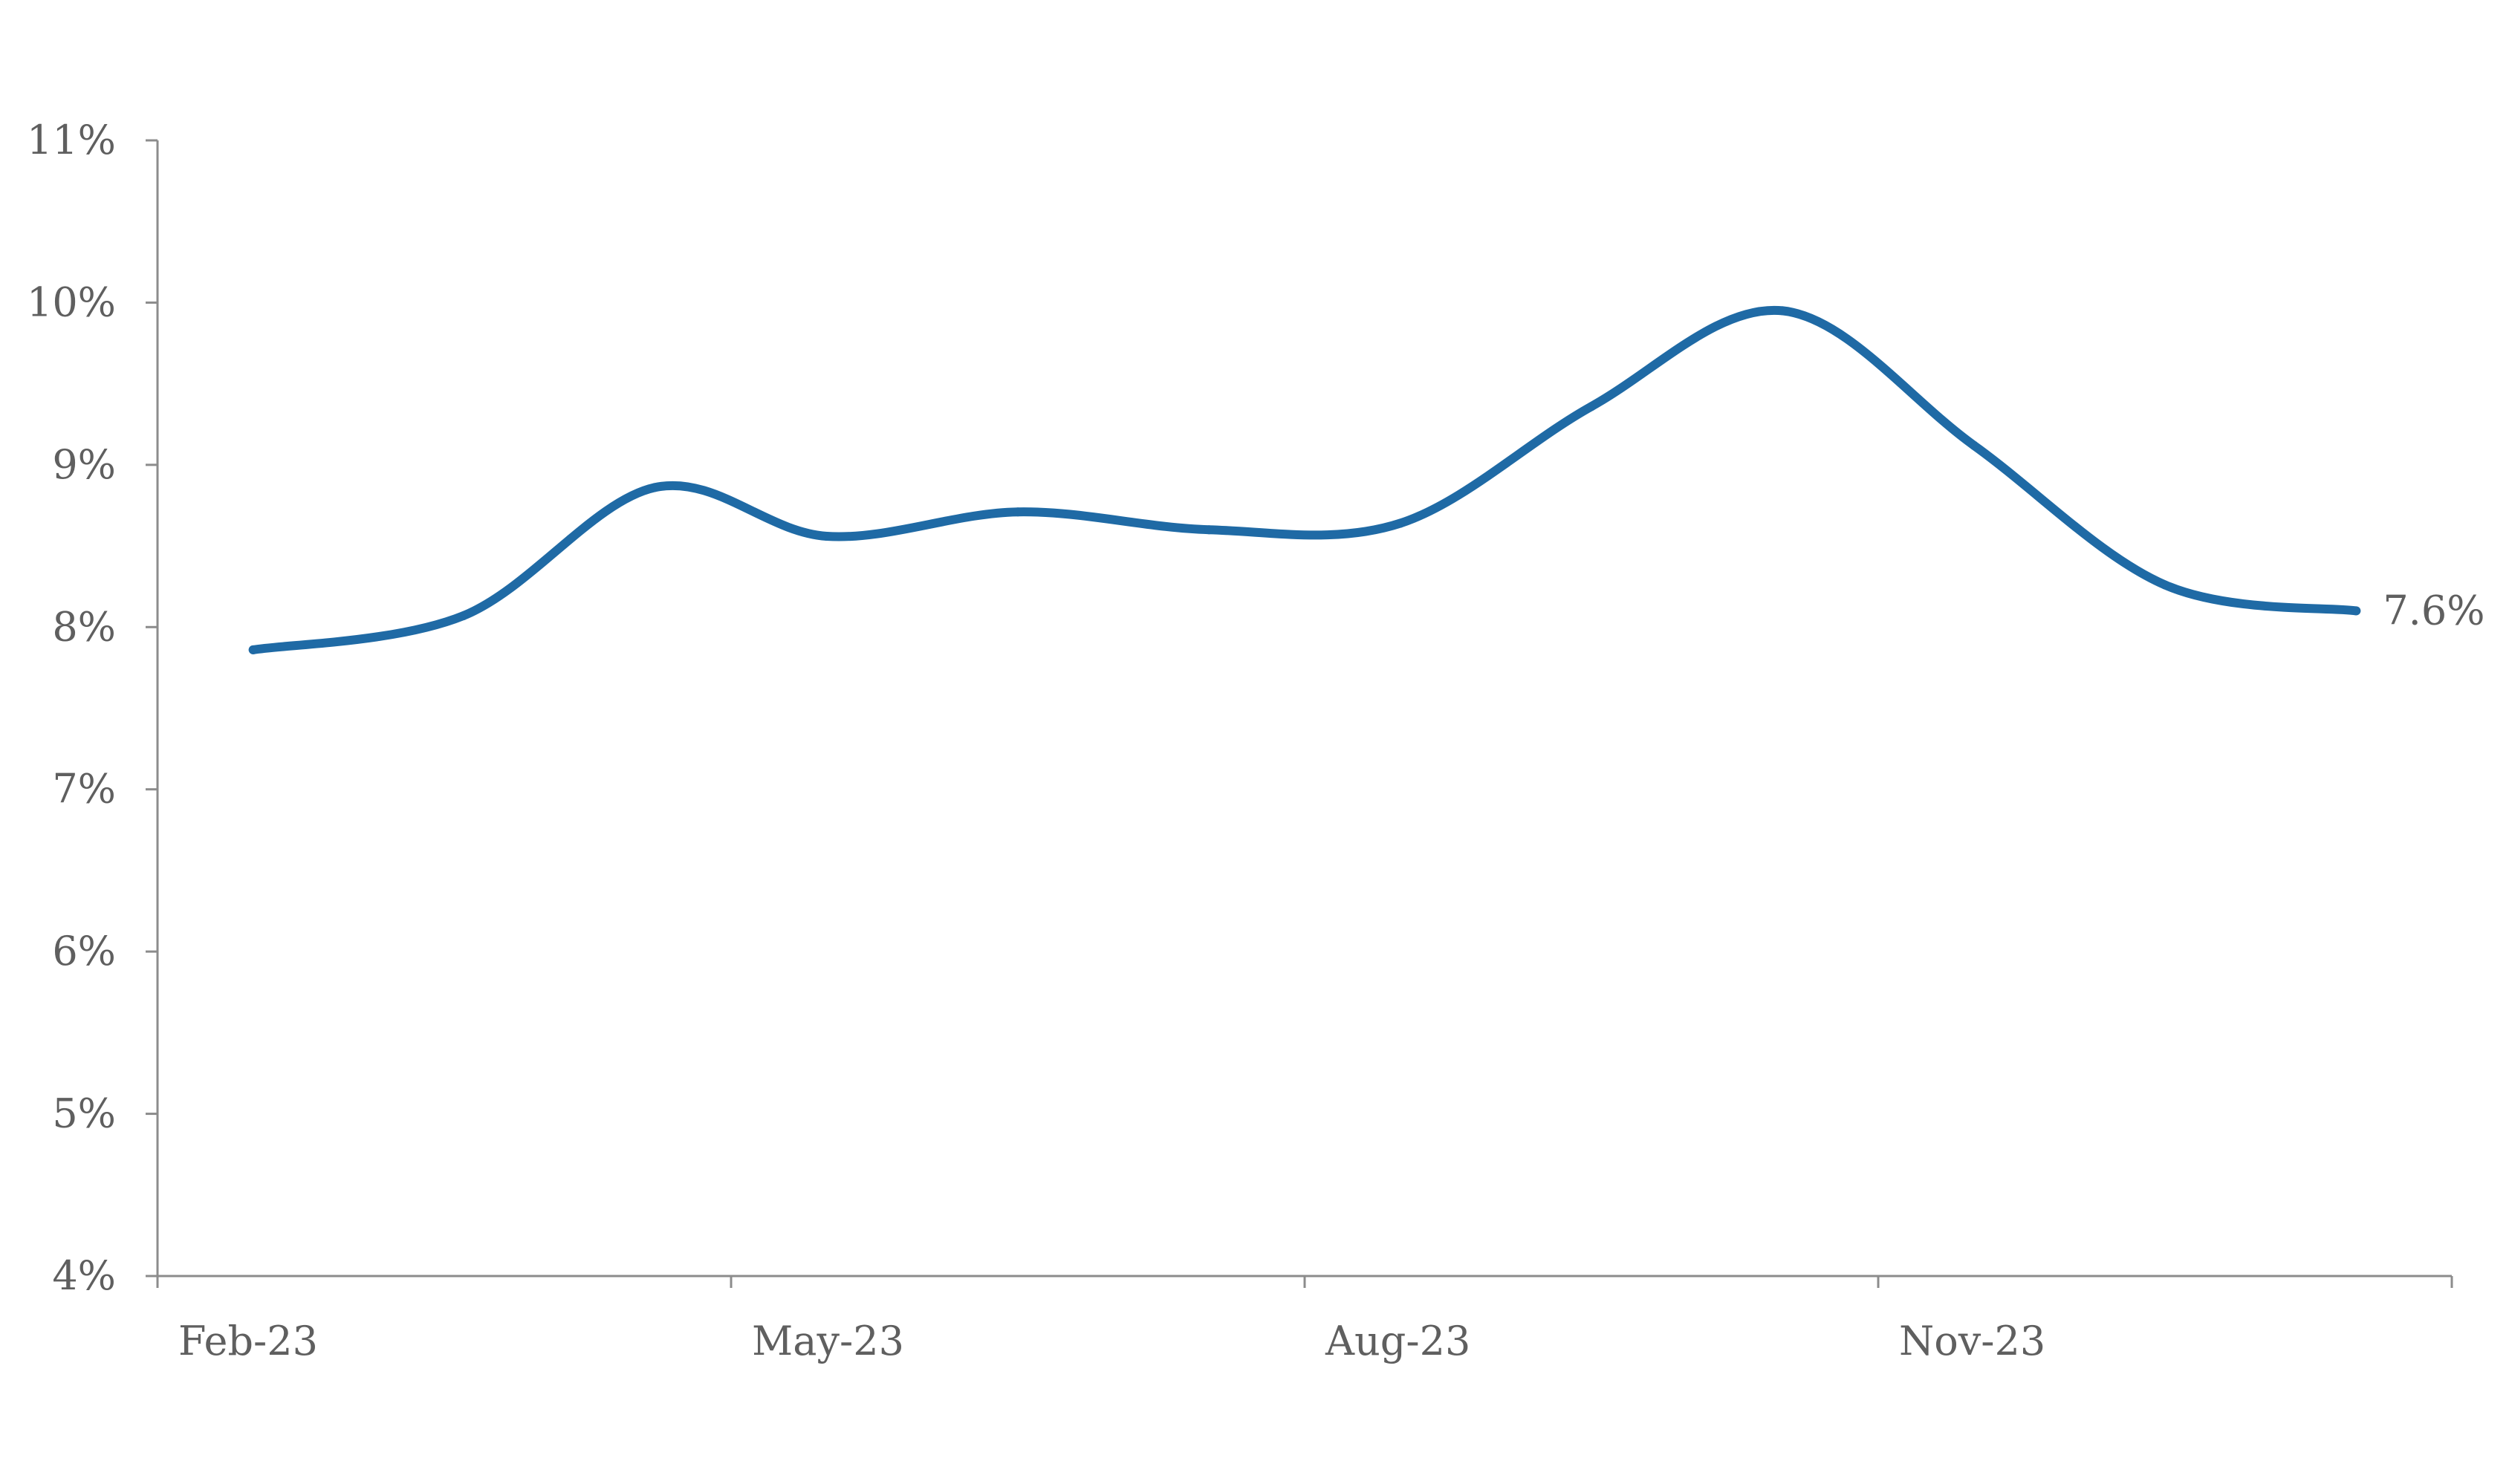 The image size is (2509, 1484). Describe the element at coordinates (1972, 1341) in the screenshot. I see `x-tick-label: Nov-23` at that location.